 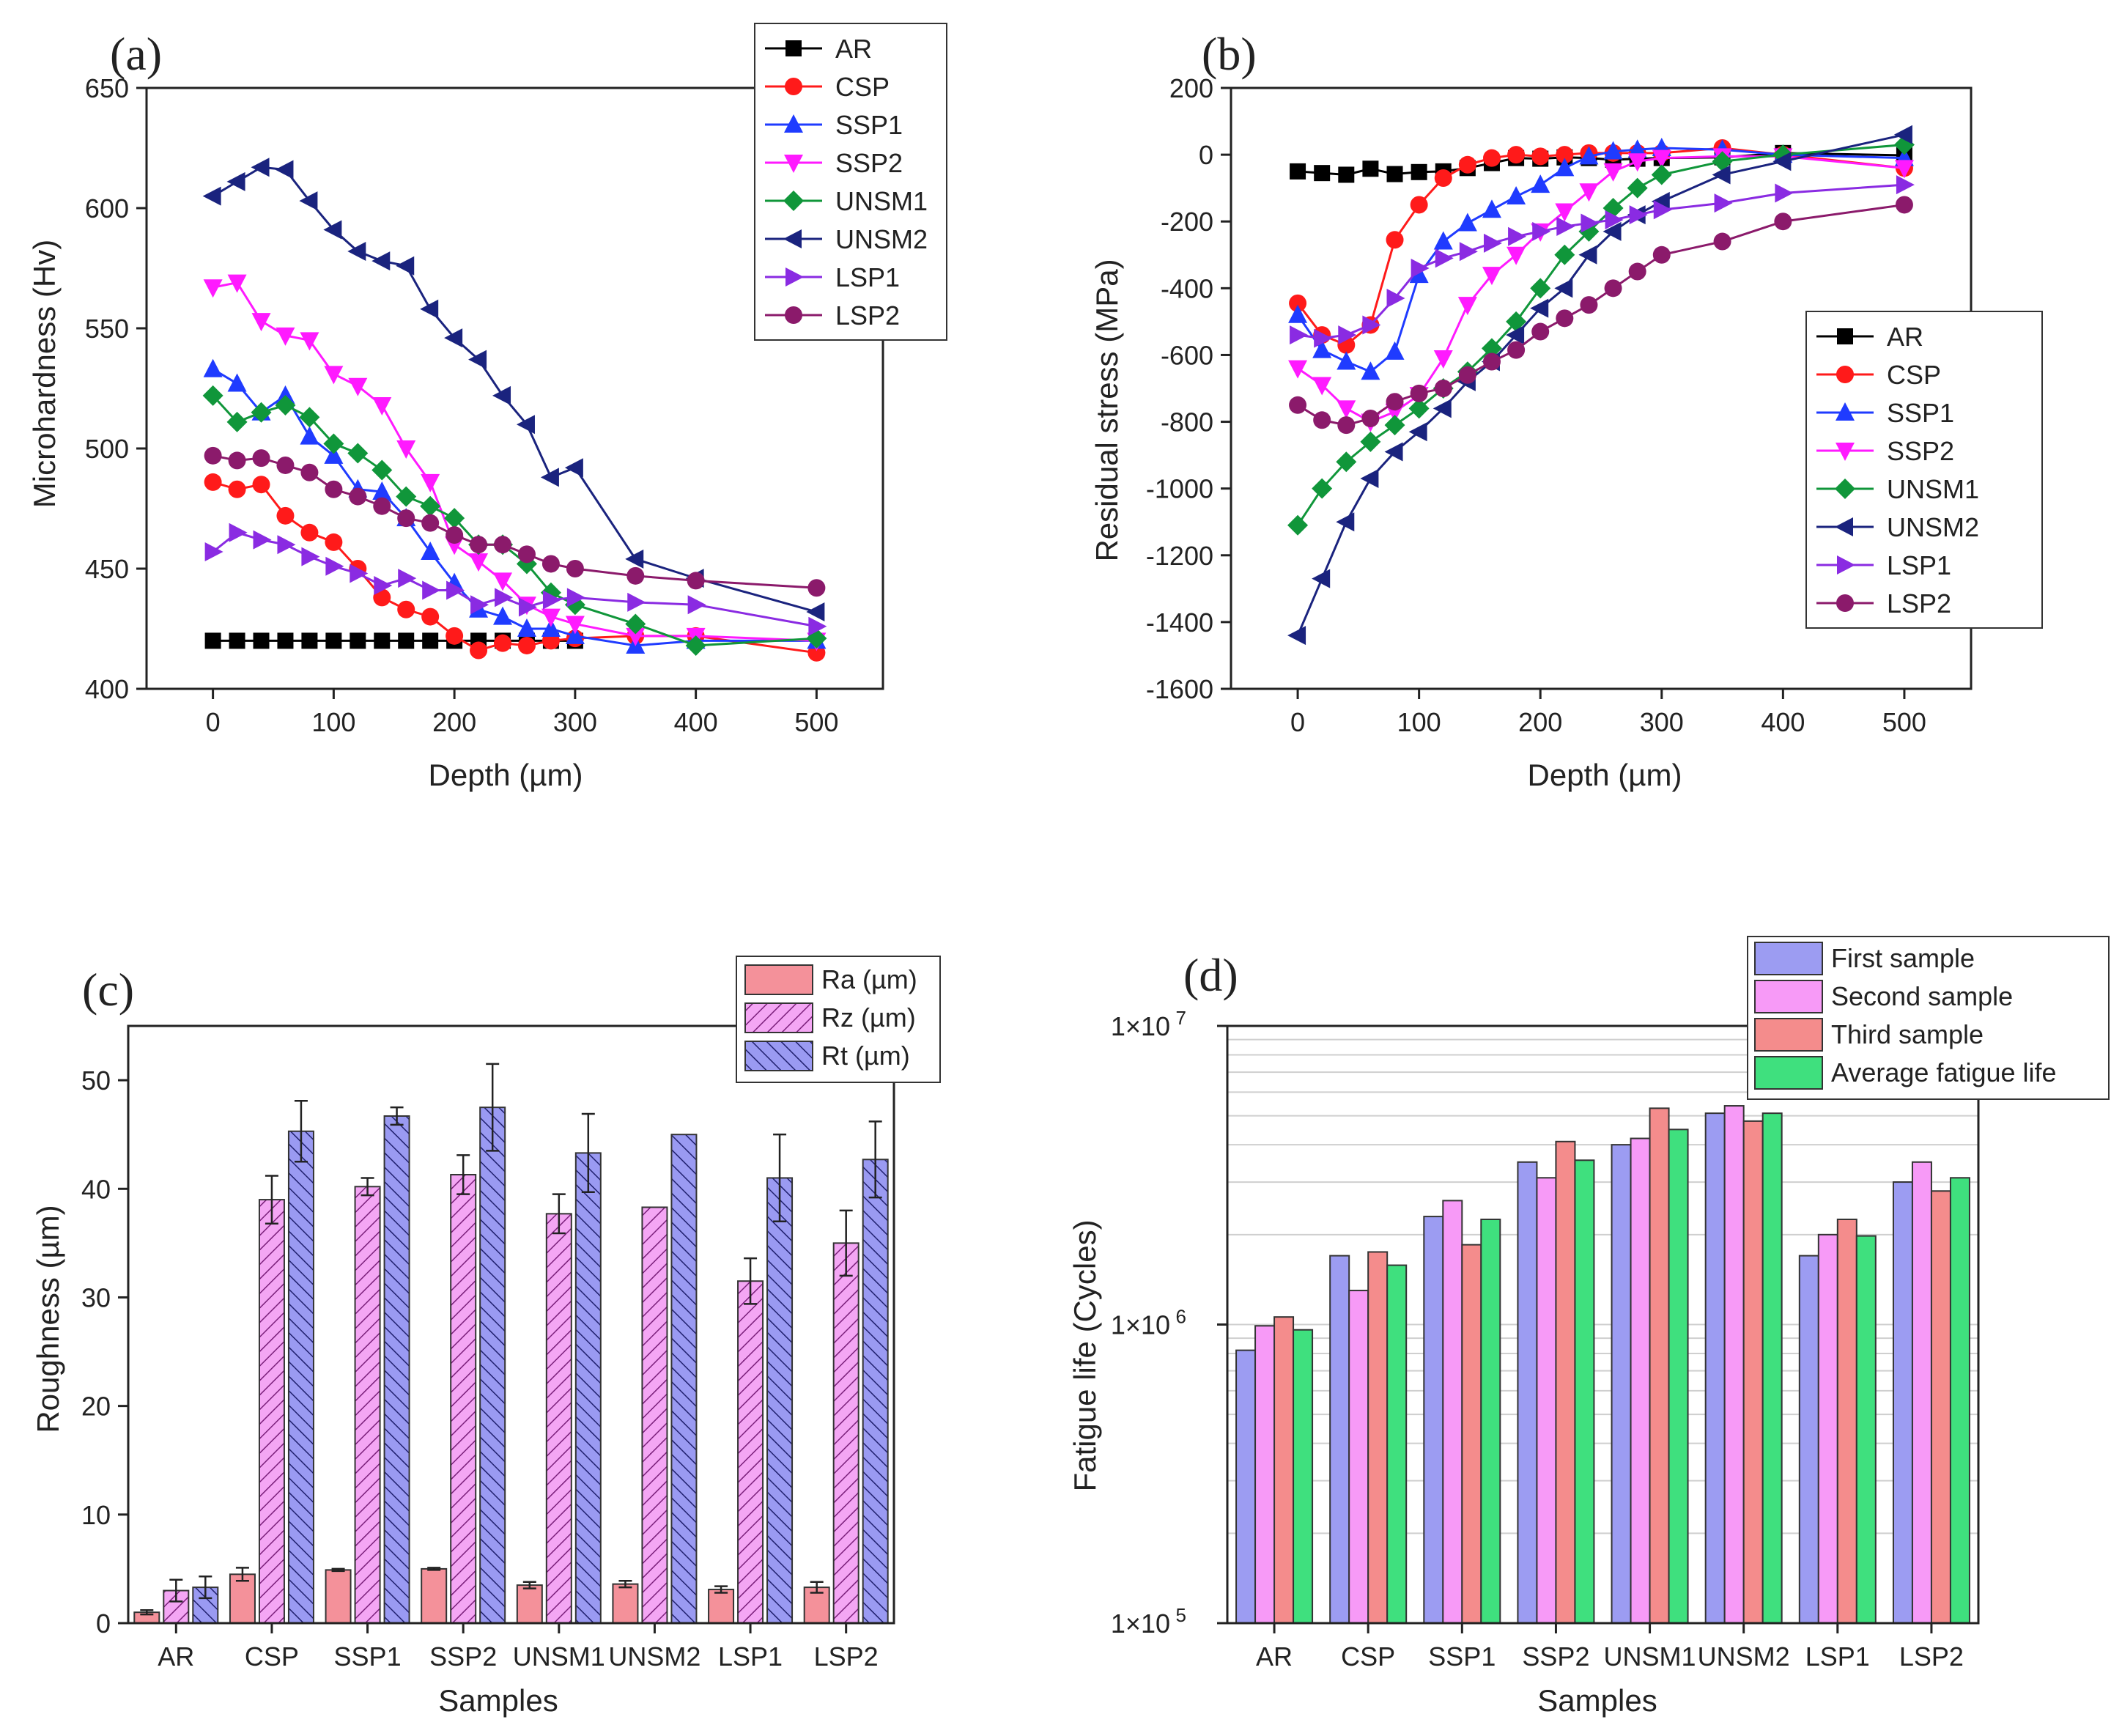 I want to click on panel-c-bar-ra-m, so click(x=338, y=1597).